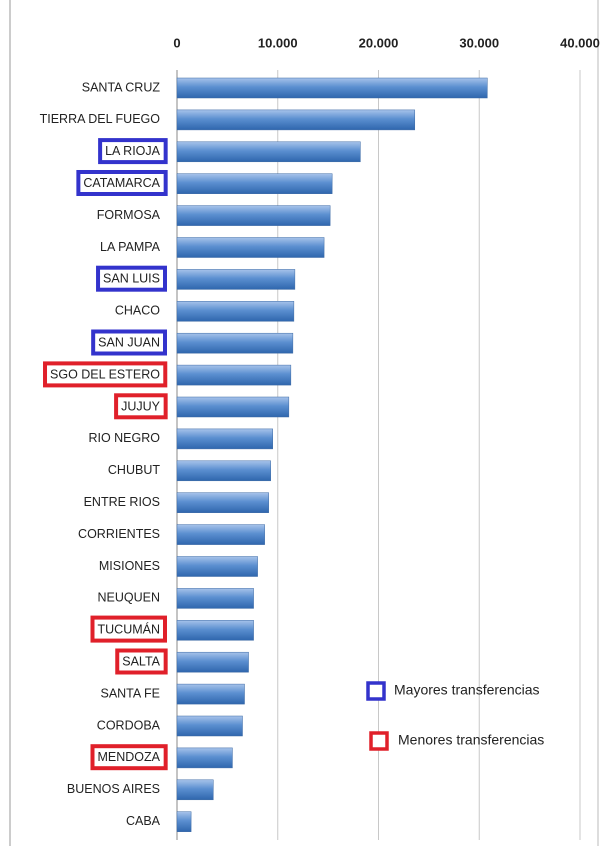  I want to click on y-tick-label: CATAMARCA, so click(121, 183).